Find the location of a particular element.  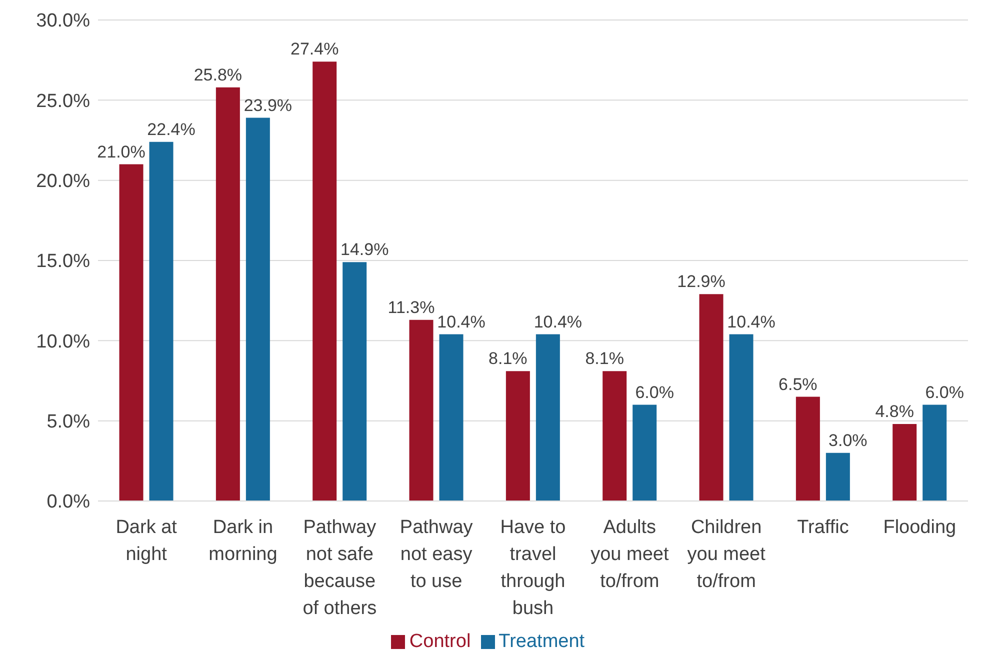

legend-label: Control is located at coordinates (440, 641).